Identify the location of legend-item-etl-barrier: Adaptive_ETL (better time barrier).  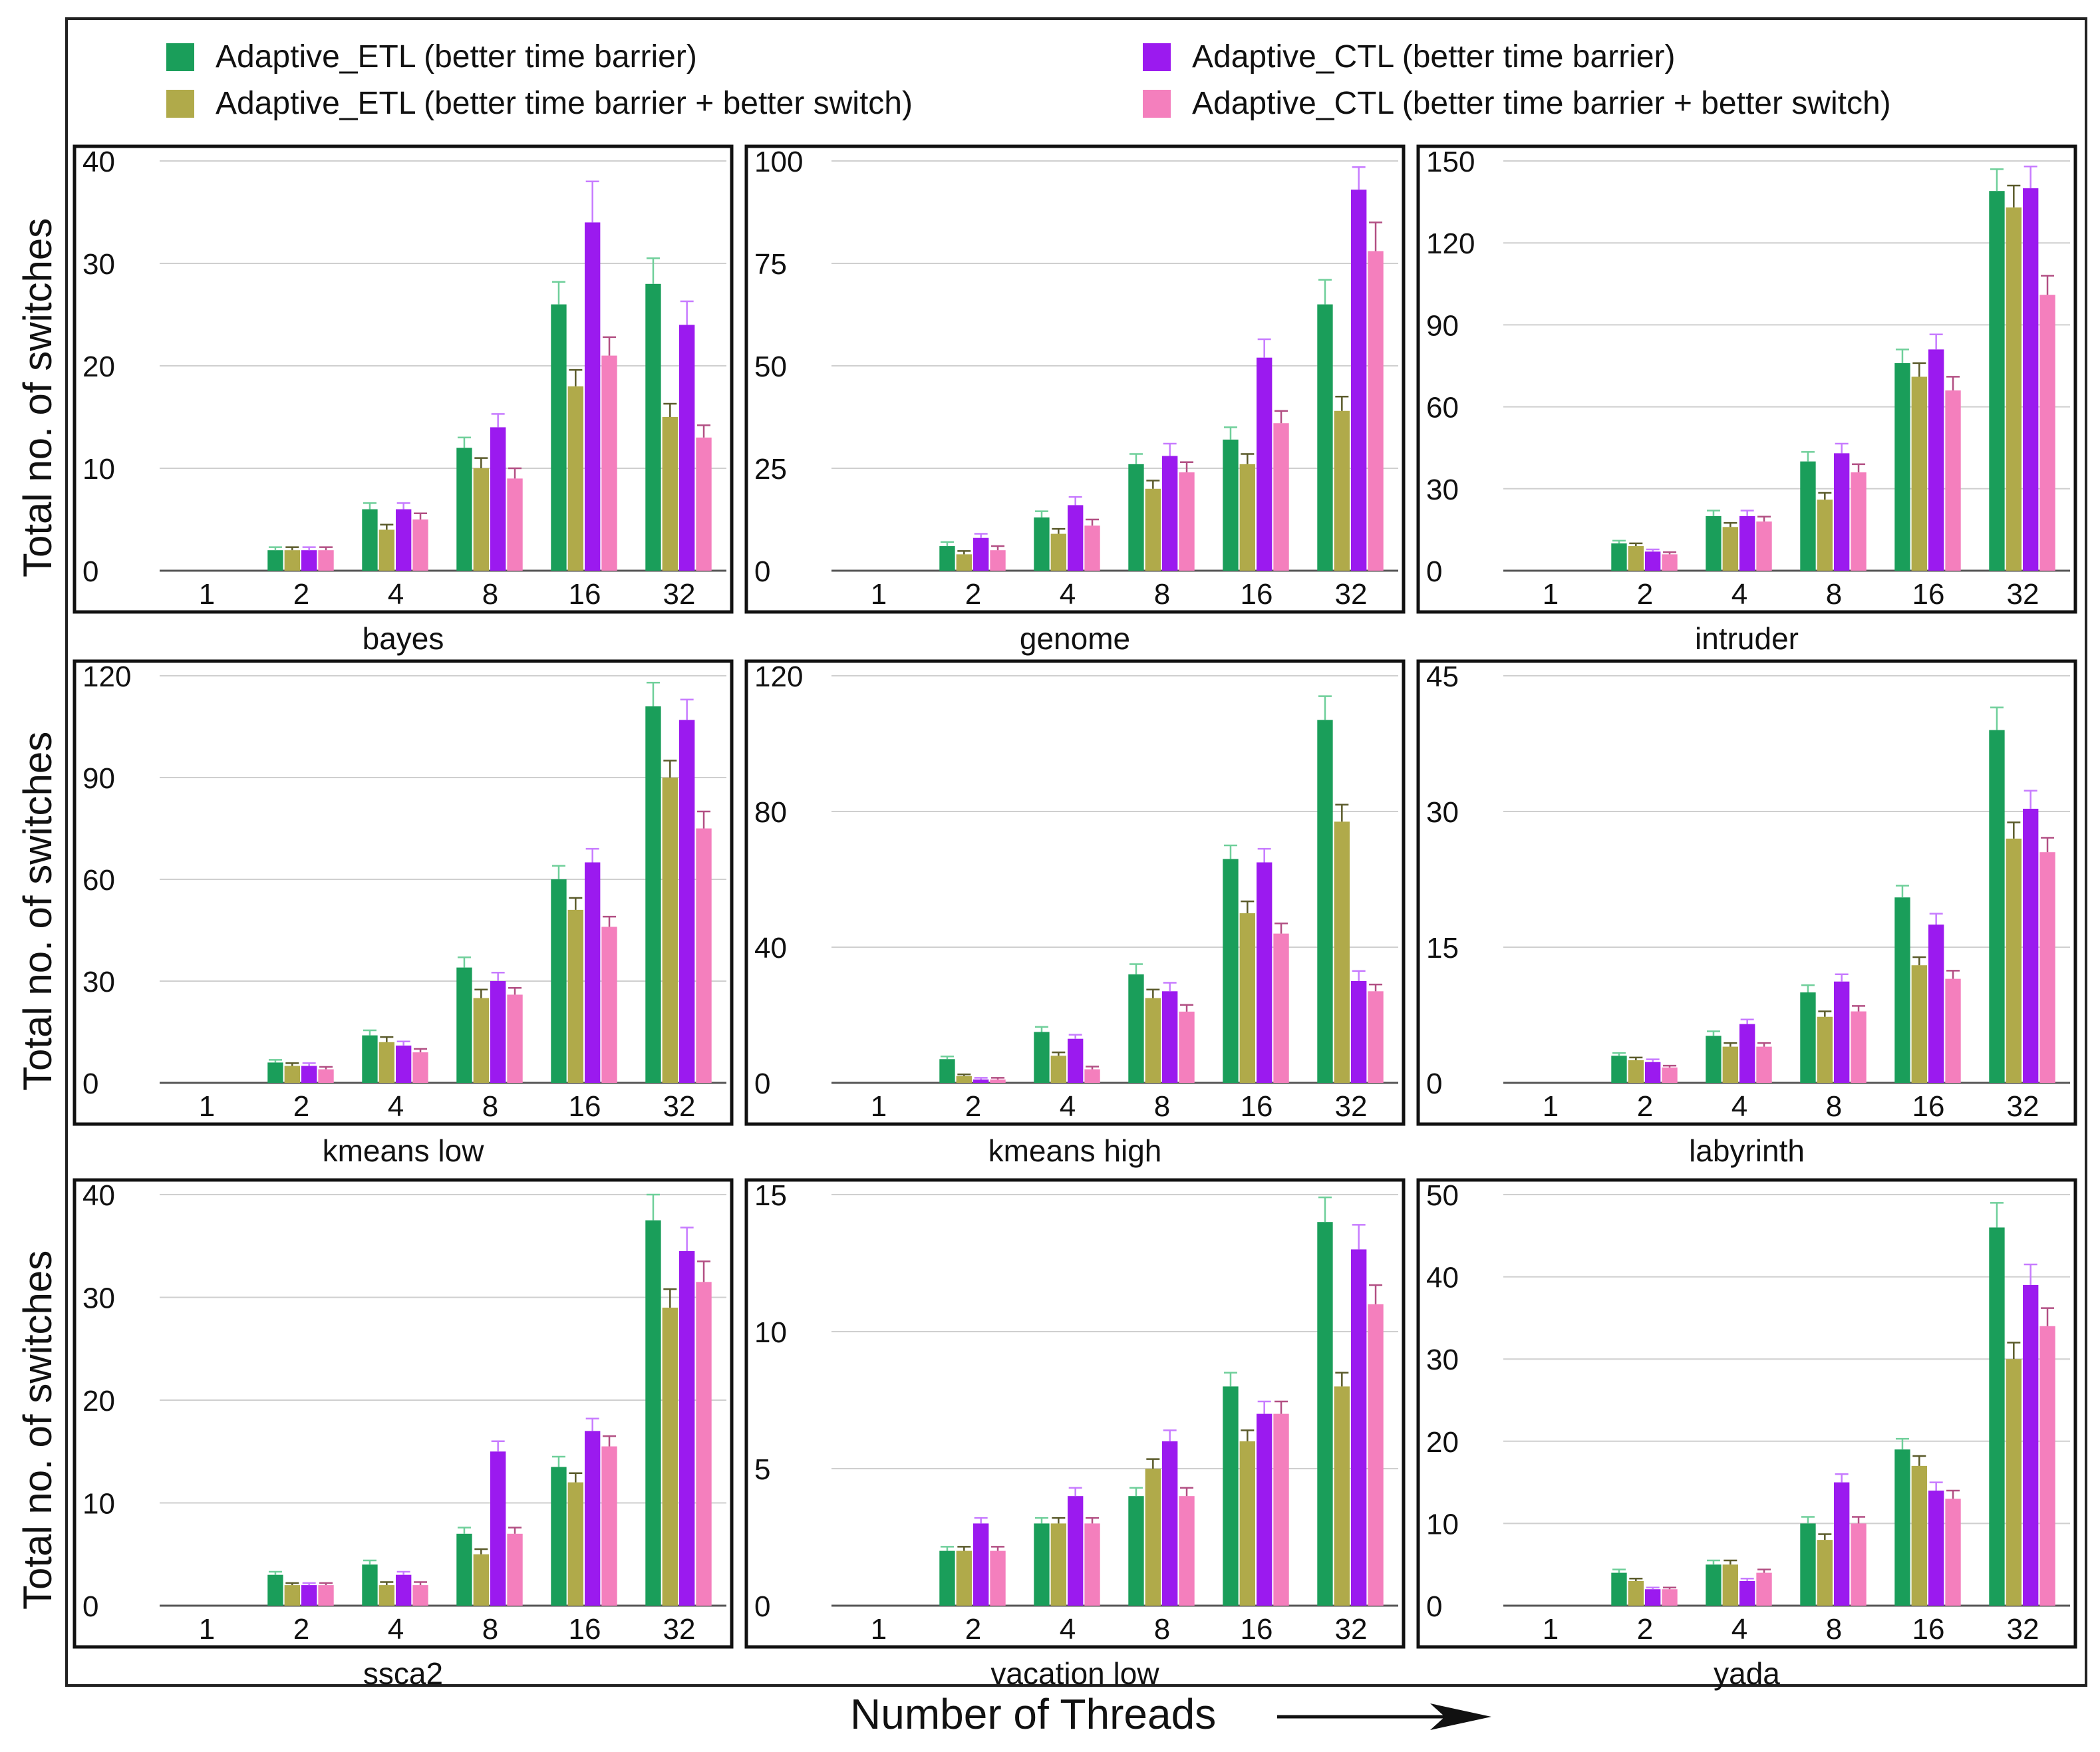
(431, 57).